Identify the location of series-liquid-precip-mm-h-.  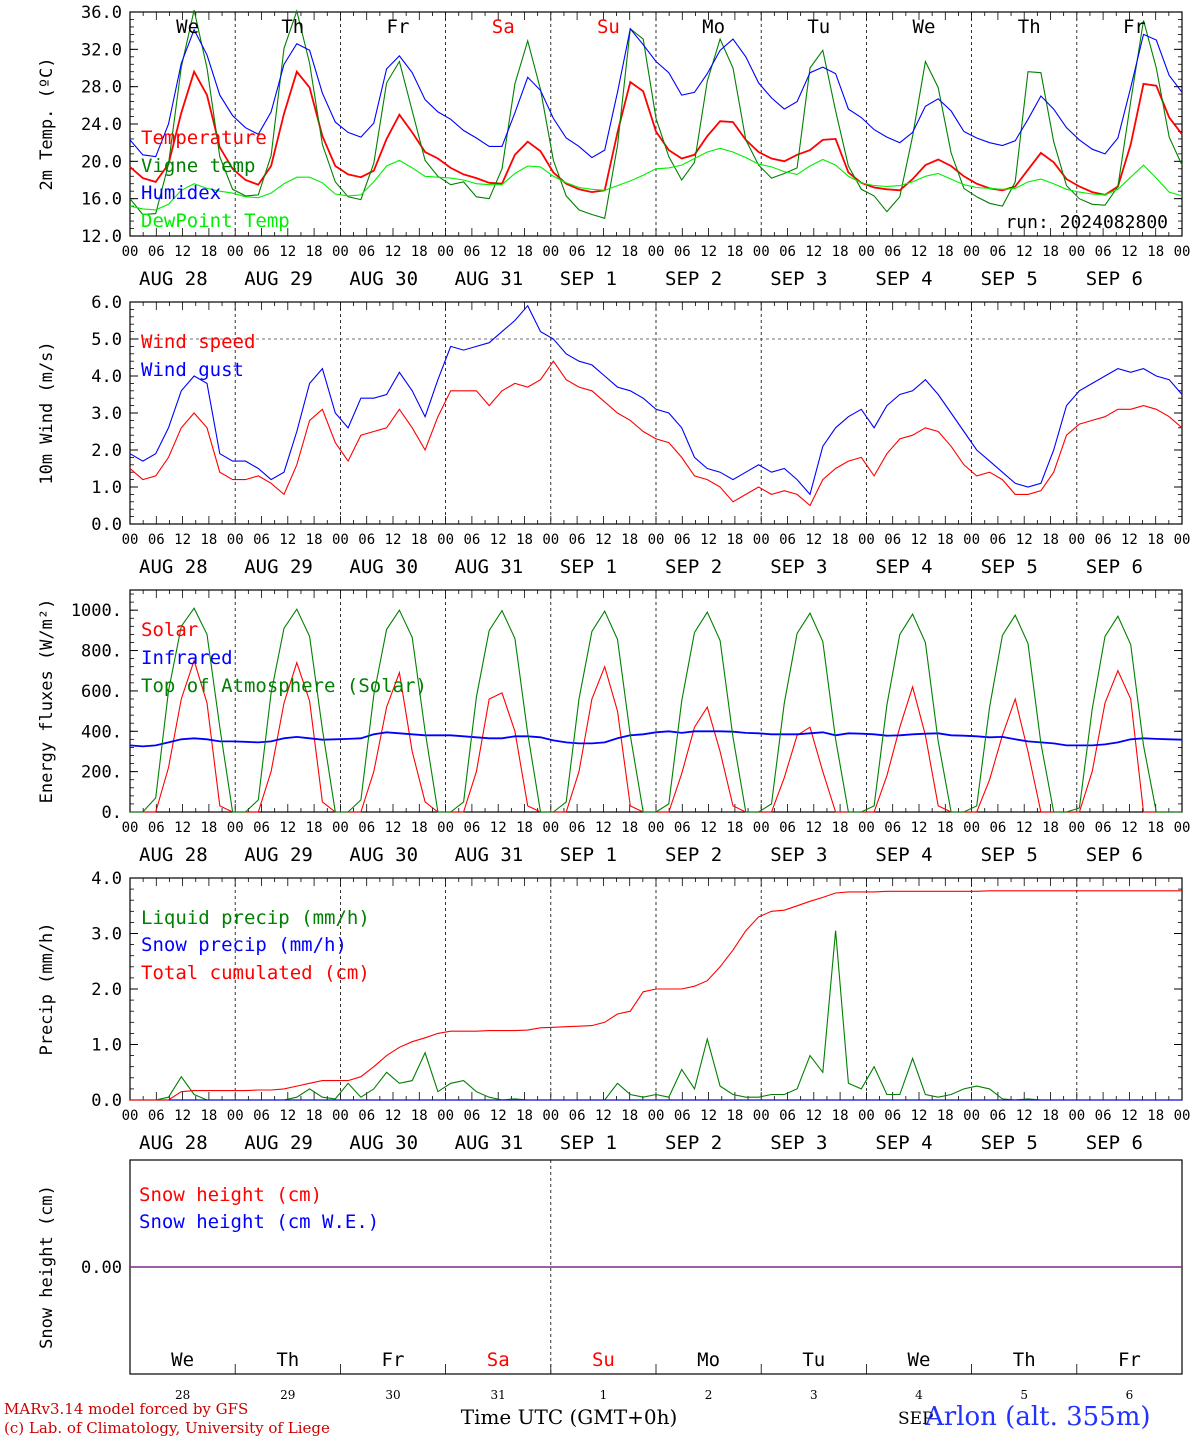
(656, 1015).